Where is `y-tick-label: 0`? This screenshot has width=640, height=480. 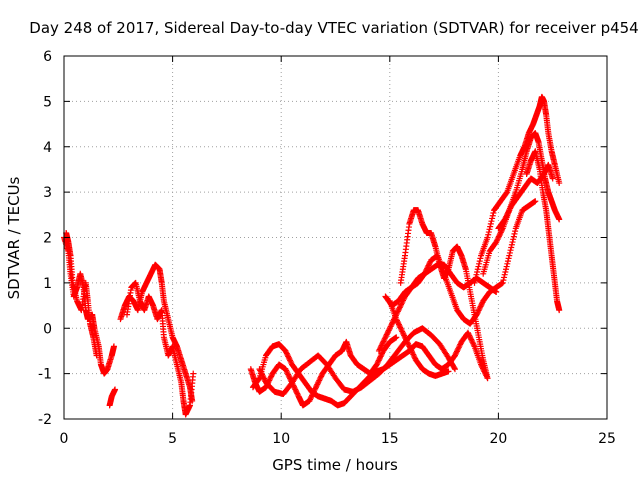
y-tick-label: 0 is located at coordinates (47, 329).